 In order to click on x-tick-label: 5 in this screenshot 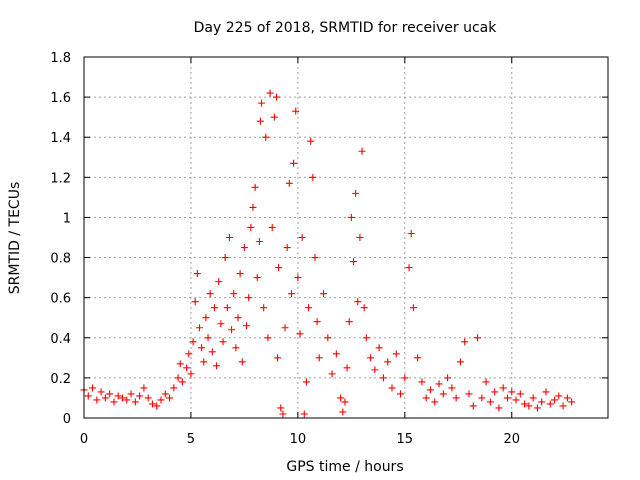, I will do `click(191, 439)`.